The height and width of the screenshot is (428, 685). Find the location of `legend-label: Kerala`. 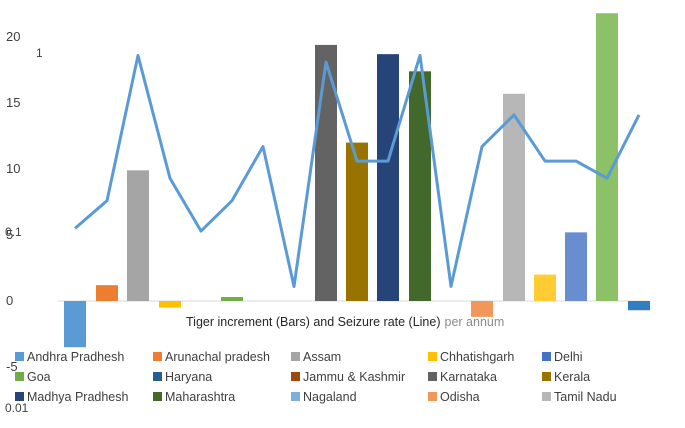

legend-label: Kerala is located at coordinates (572, 377).